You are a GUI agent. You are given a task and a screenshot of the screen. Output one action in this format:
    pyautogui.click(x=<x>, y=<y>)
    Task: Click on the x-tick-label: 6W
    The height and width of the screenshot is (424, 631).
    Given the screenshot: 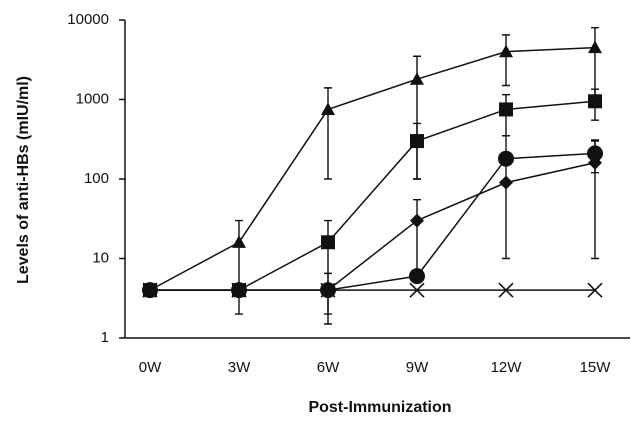 What is the action you would take?
    pyautogui.click(x=328, y=367)
    